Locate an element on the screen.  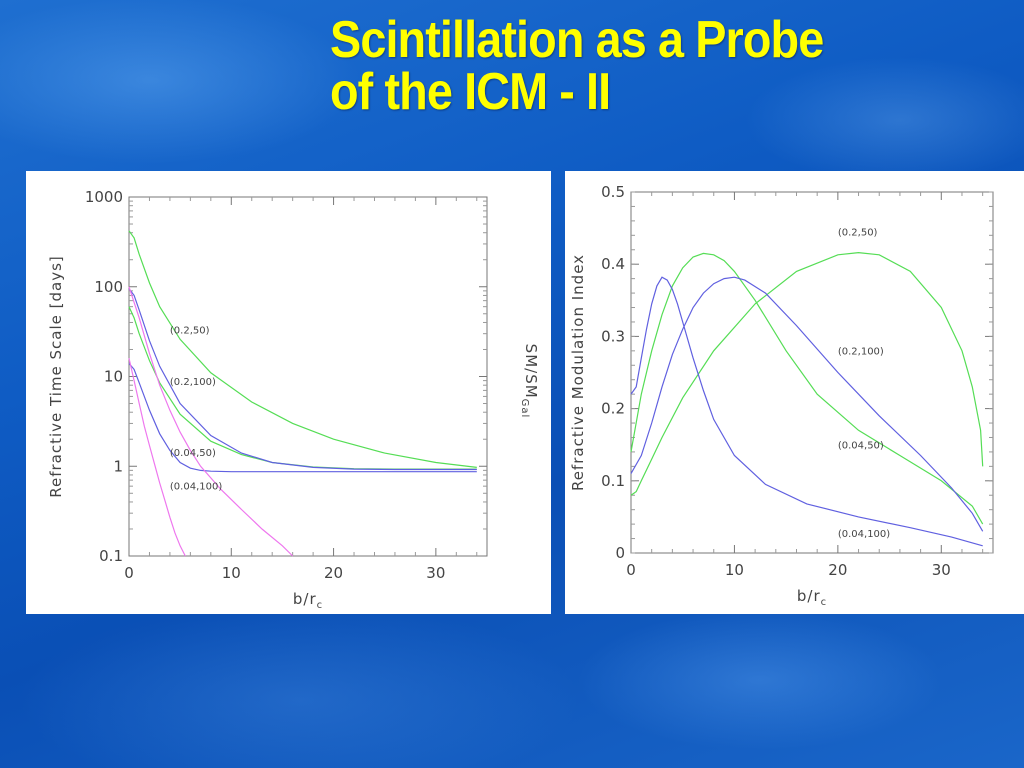
sm-ratio-label: SM/SMGal is located at coordinates (529, 381).